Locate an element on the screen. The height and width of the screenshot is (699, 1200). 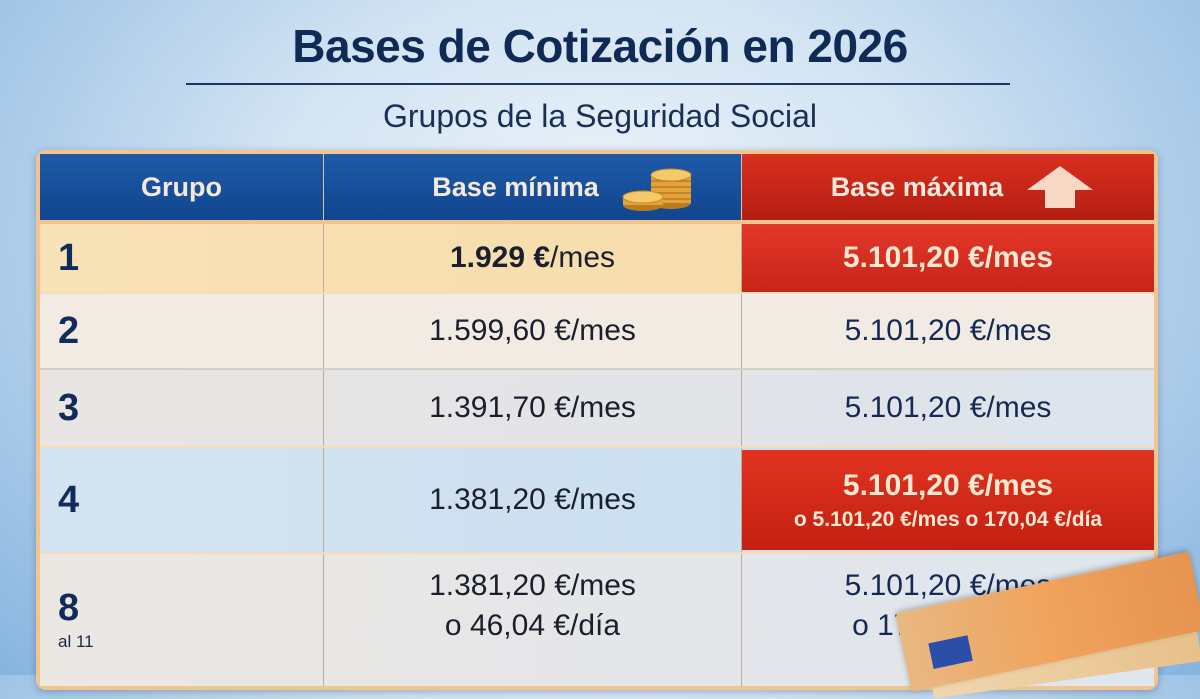
group-cell: 8 al 11 is located at coordinates (182, 620).